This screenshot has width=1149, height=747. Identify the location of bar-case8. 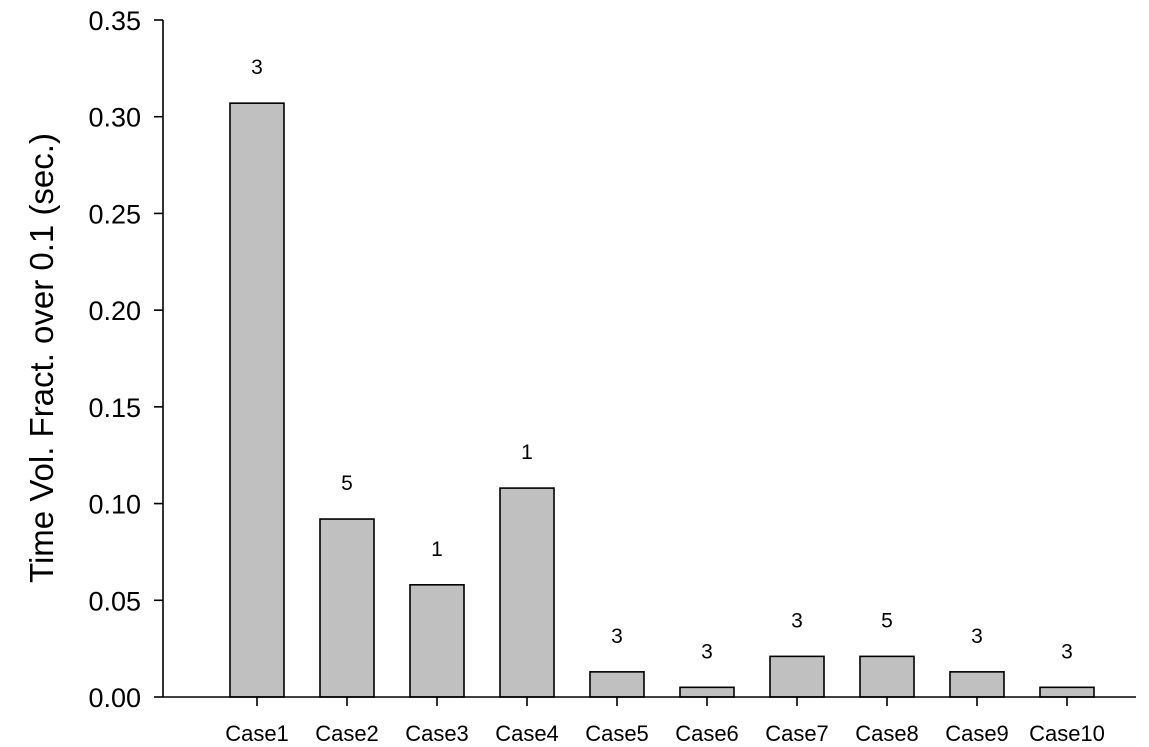
(887, 676).